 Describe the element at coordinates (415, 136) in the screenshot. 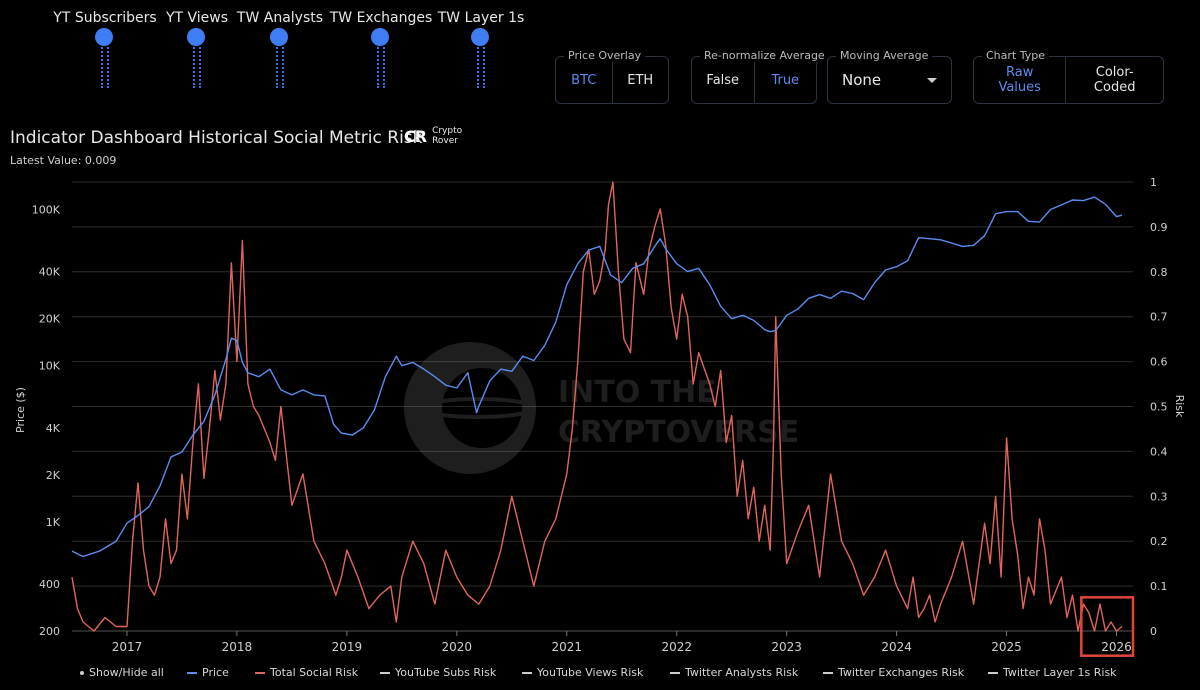

I see `logo-mark: CR` at that location.